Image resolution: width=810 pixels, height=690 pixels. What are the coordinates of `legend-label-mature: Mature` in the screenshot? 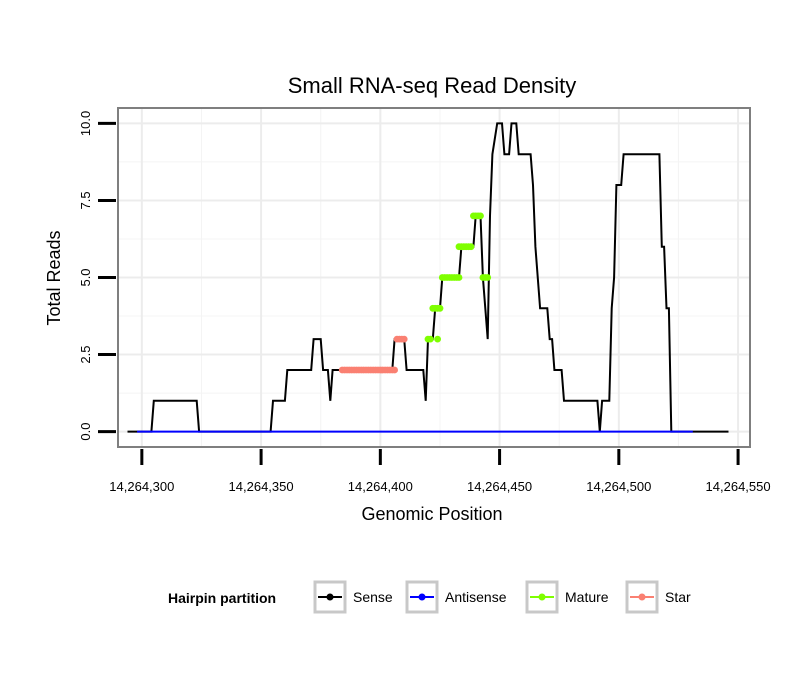 It's located at (587, 597).